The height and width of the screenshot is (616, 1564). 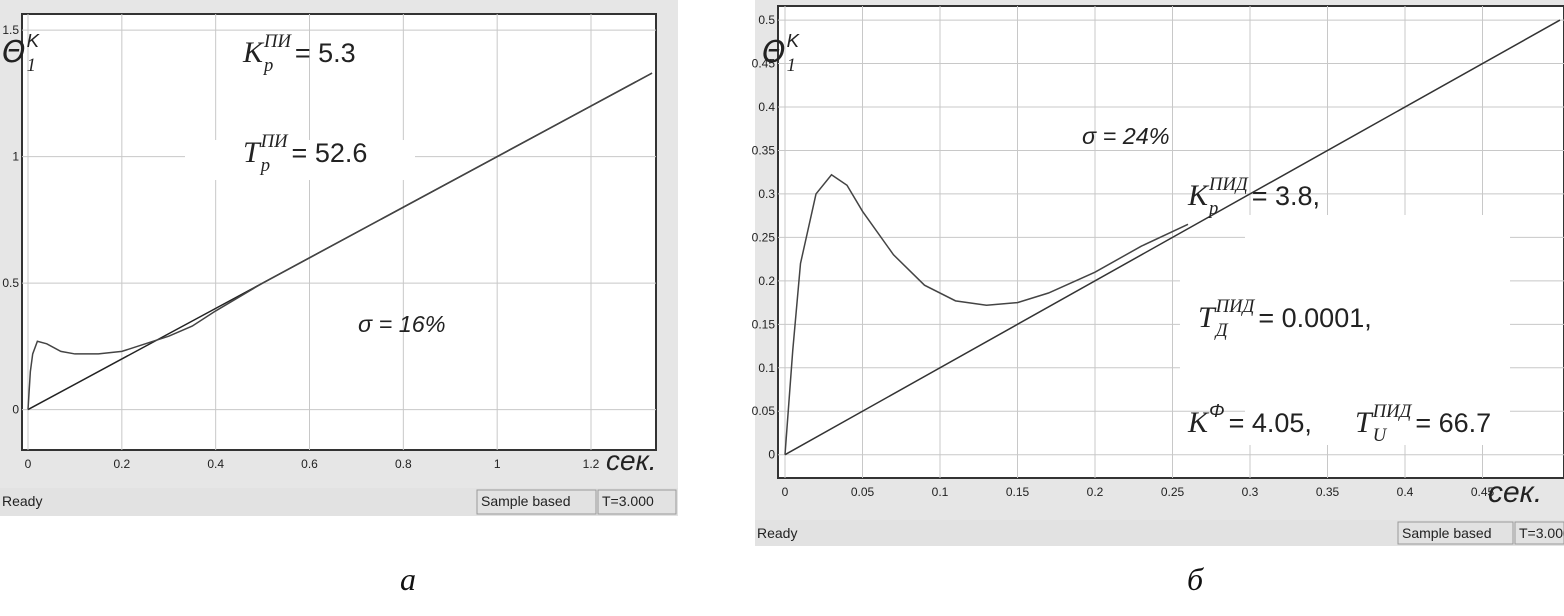 What do you see at coordinates (1173, 492) in the screenshot?
I see `x-tick-label: 0.25` at bounding box center [1173, 492].